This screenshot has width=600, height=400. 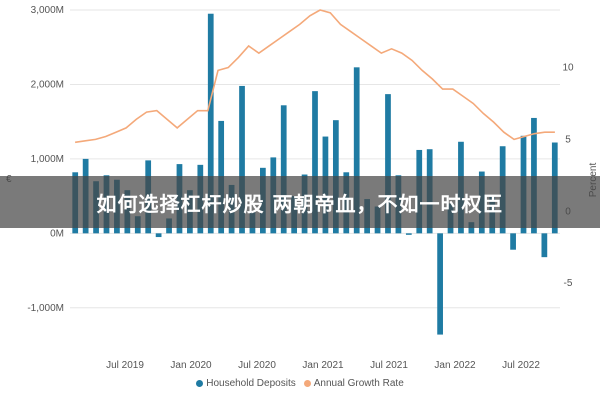 I want to click on y-right-tick-label: -5, so click(x=568, y=283).